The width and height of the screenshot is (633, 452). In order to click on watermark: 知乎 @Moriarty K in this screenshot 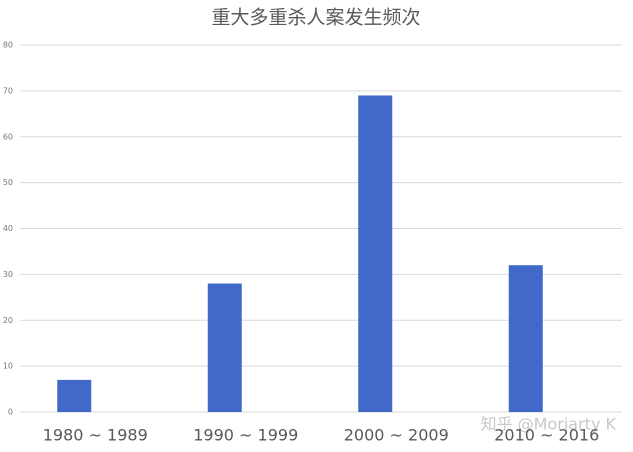, I will do `click(549, 424)`.